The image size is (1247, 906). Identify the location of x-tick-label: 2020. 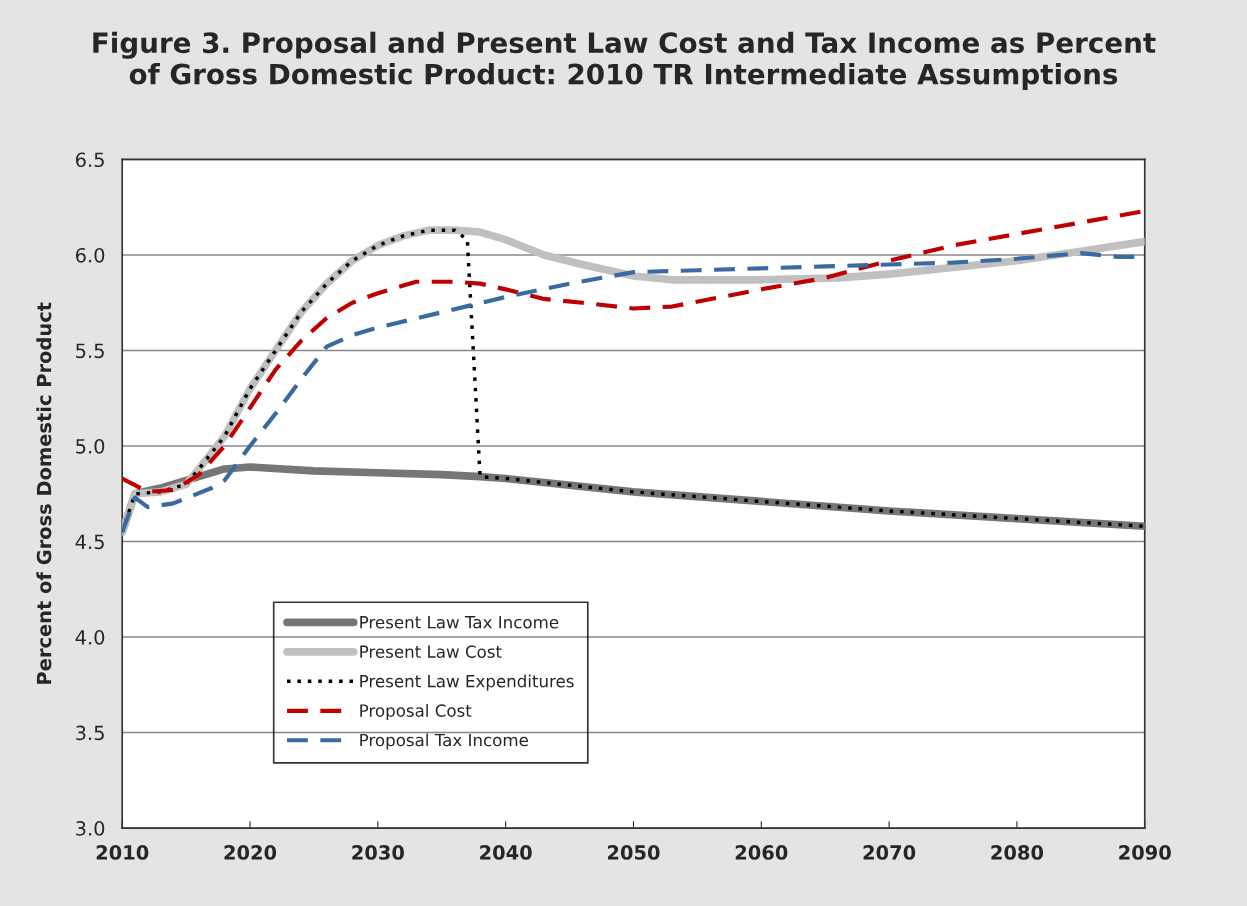
(250, 852).